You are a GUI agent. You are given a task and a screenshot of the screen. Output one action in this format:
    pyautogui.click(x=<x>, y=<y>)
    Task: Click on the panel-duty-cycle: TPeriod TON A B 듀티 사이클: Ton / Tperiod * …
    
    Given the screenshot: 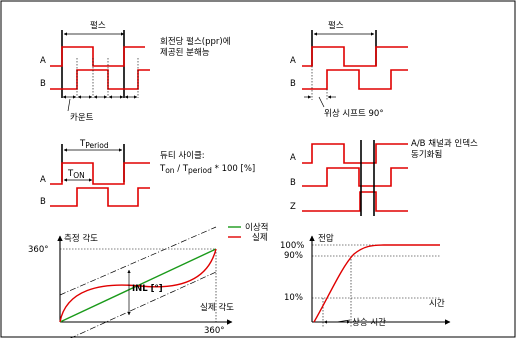 What is the action you would take?
    pyautogui.click(x=147, y=173)
    